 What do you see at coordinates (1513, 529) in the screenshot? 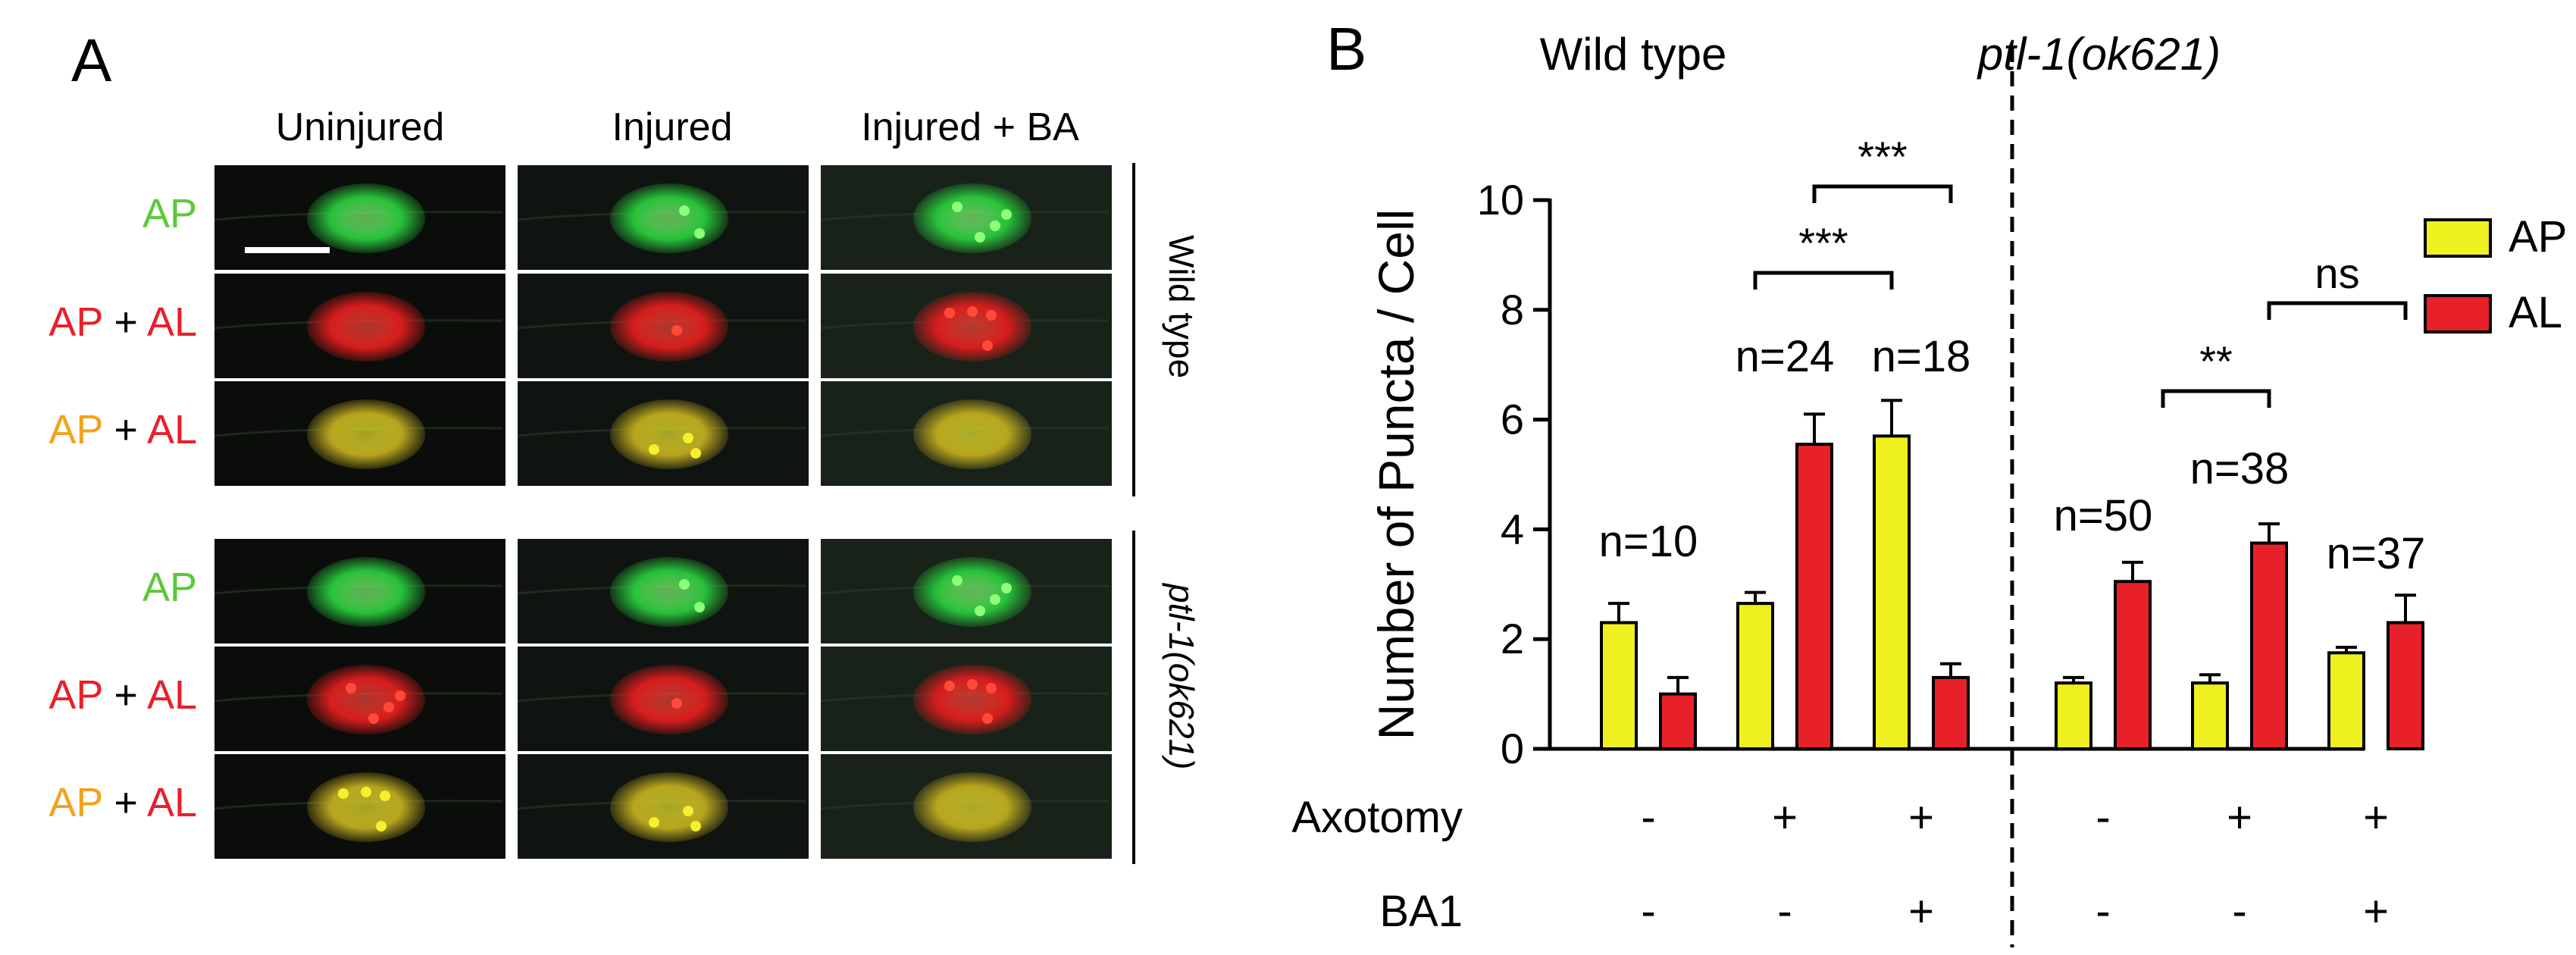
I see `y-tick-label: 4` at bounding box center [1513, 529].